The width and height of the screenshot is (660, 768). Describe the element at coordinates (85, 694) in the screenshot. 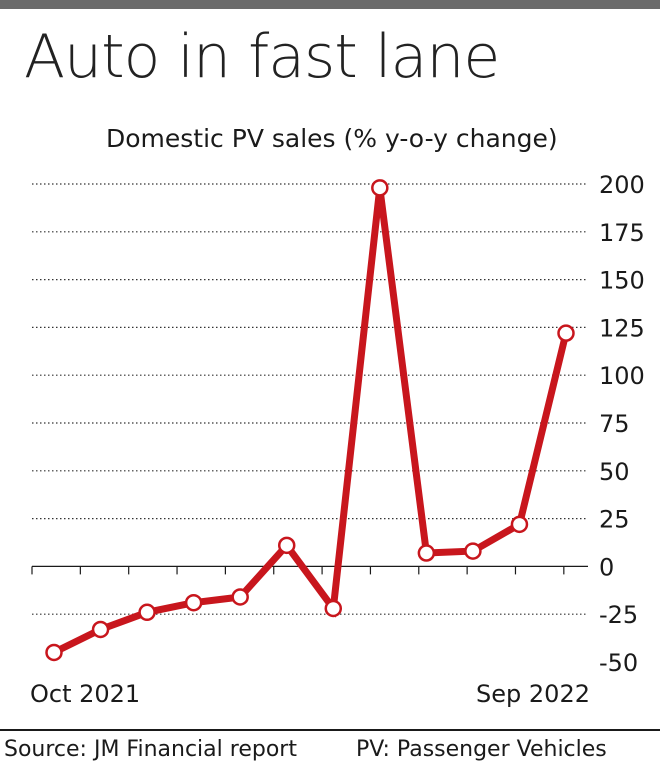

I see `x-tick-label: Oct 2021` at that location.